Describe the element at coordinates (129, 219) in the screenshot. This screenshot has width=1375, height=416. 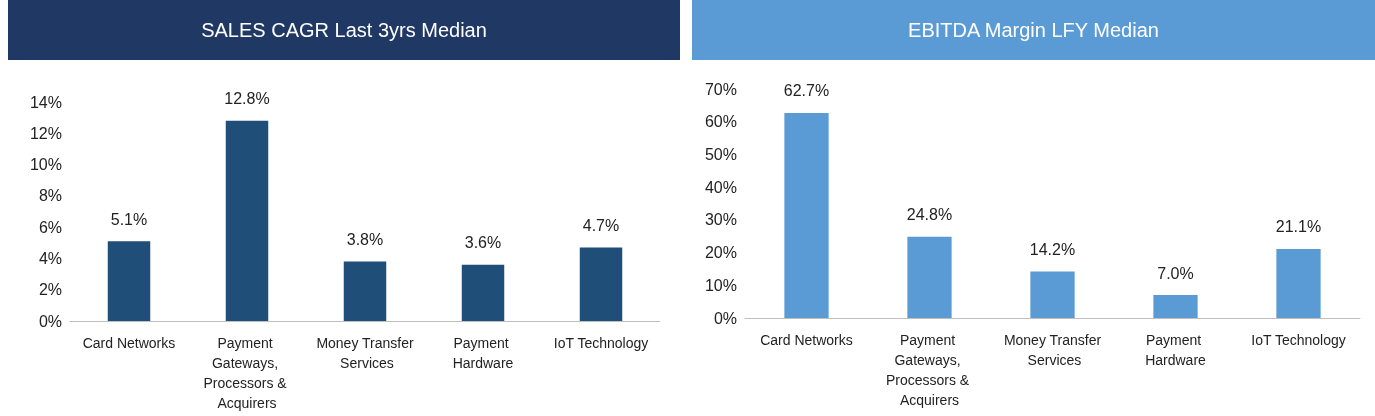
I see `data-label: 5.1%` at that location.